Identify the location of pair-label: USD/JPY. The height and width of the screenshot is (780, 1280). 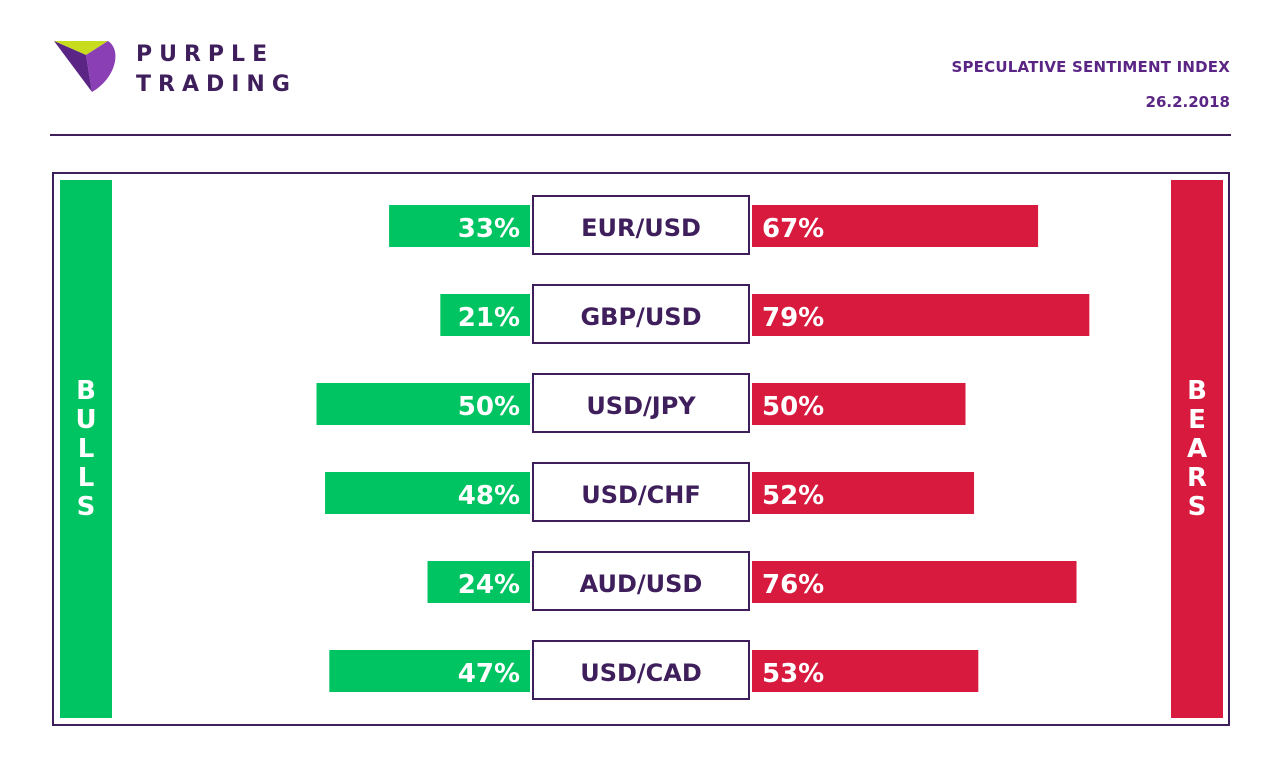
(641, 406).